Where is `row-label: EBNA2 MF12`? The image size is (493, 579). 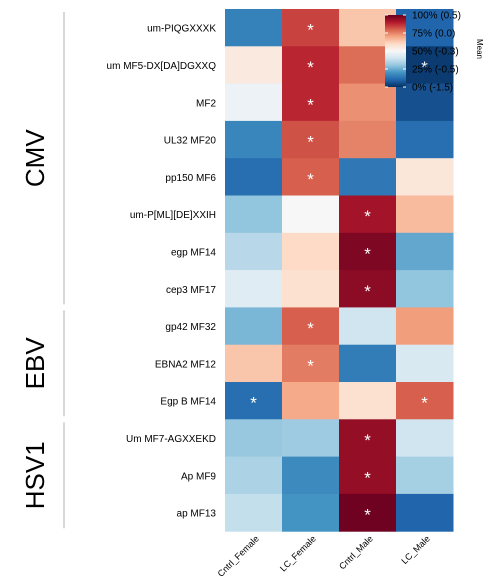
row-label: EBNA2 MF12 is located at coordinates (186, 364).